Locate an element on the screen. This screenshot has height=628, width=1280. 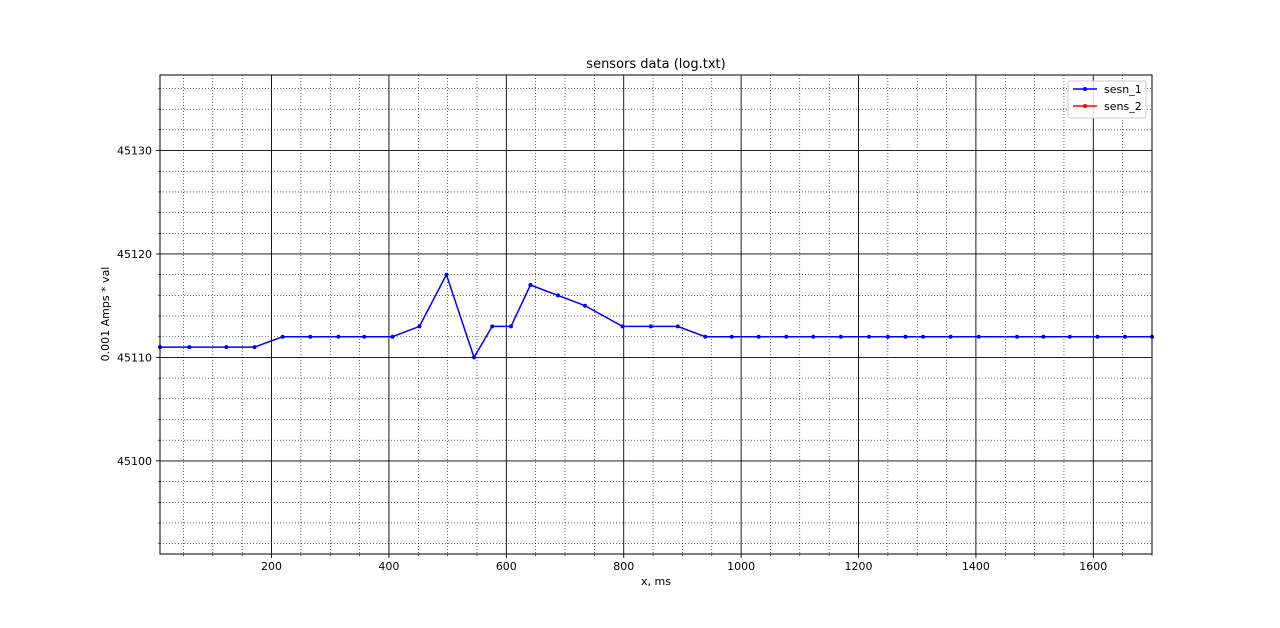
x-tick-label: 400 is located at coordinates (388, 566).